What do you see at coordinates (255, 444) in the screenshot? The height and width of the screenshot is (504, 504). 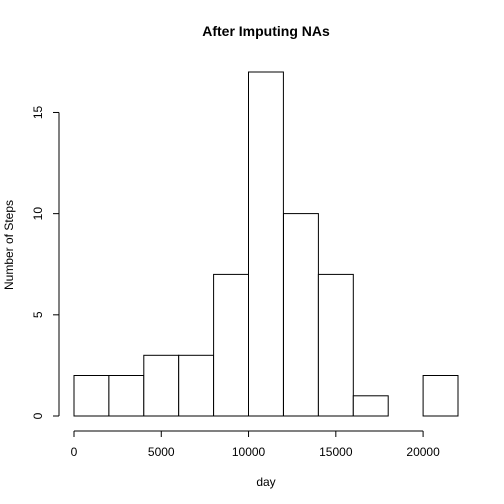 I see `x-axis: 0 5000 10000 15000 20000` at bounding box center [255, 444].